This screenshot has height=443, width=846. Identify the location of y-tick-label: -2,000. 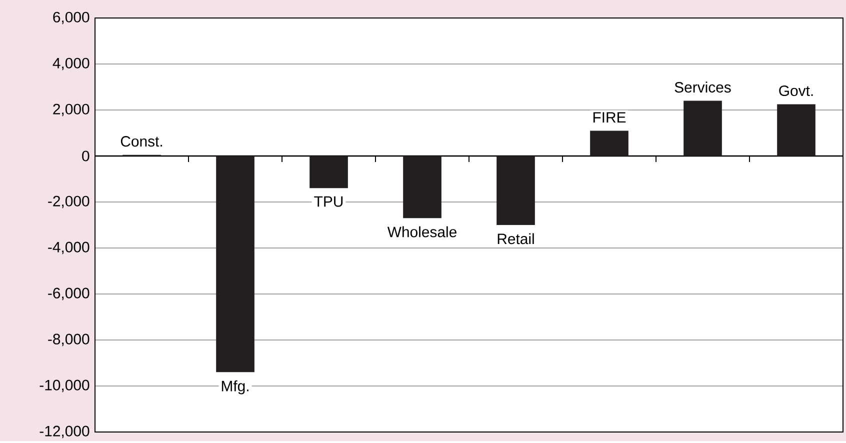
(69, 202).